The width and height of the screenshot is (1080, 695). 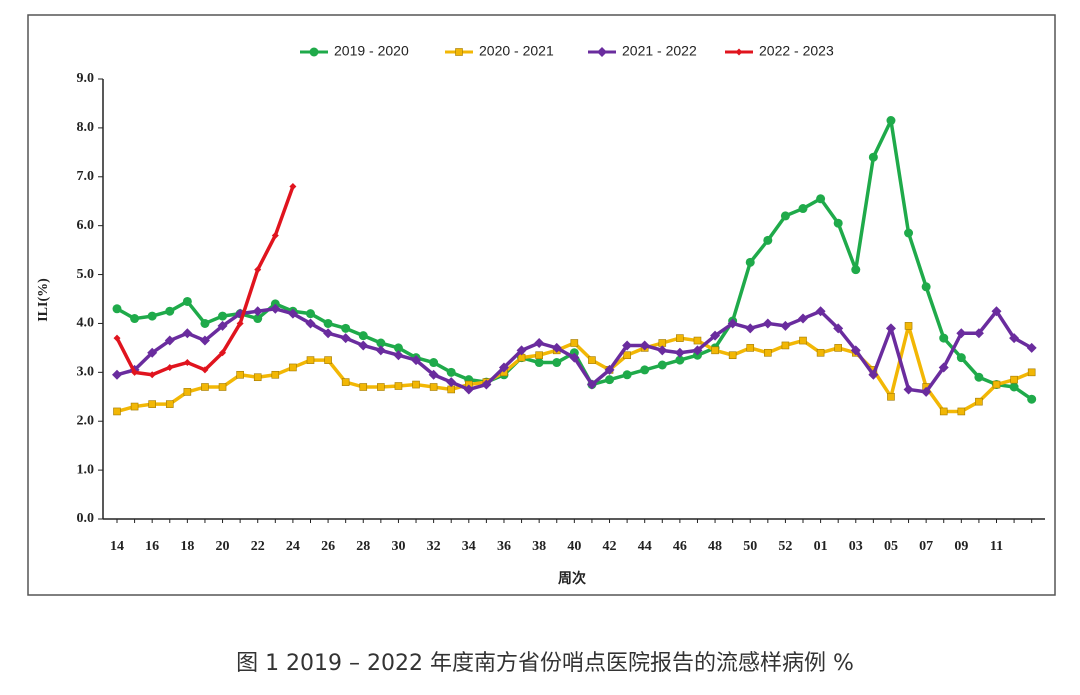 What do you see at coordinates (187, 546) in the screenshot?
I see `x-tick-label: 18` at bounding box center [187, 546].